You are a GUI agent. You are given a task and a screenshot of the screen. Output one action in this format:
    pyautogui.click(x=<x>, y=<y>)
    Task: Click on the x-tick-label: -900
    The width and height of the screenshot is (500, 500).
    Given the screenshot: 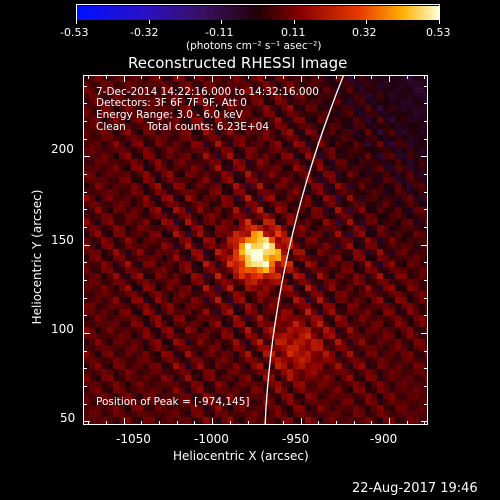 What is the action you would take?
    pyautogui.click(x=384, y=439)
    